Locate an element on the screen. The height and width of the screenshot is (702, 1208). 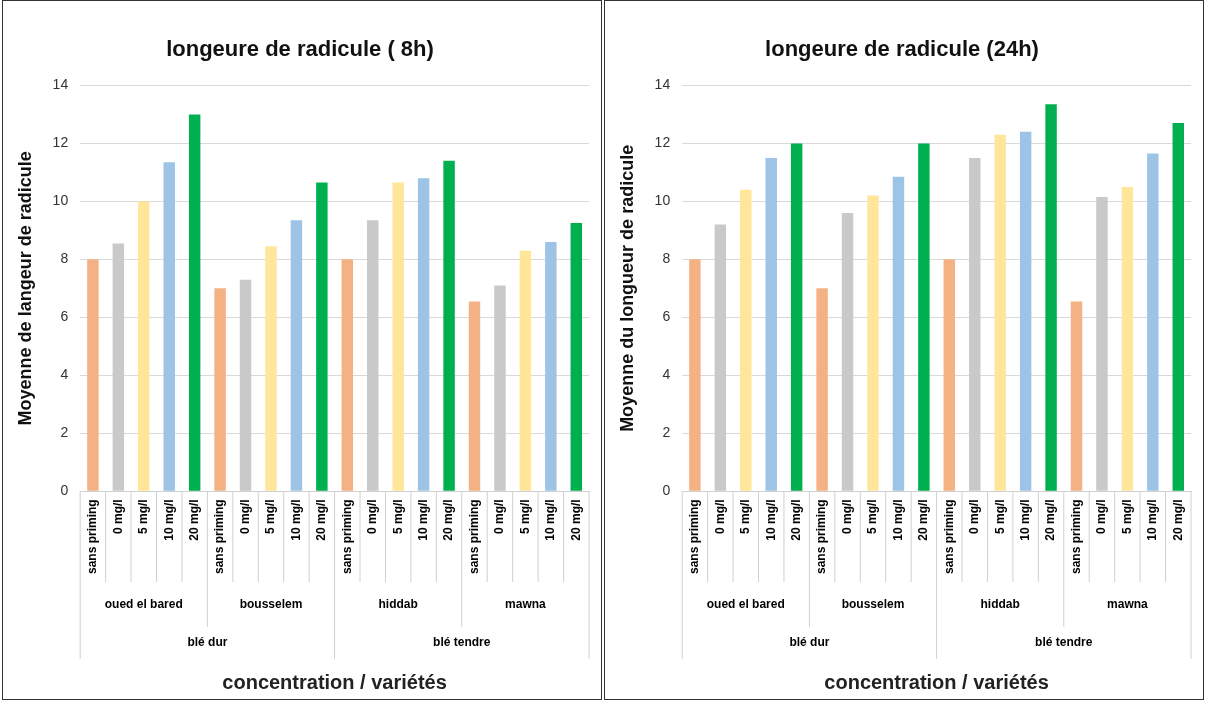
y-axis-title: Moyenne de langeur de radicule is located at coordinates (24, 288).